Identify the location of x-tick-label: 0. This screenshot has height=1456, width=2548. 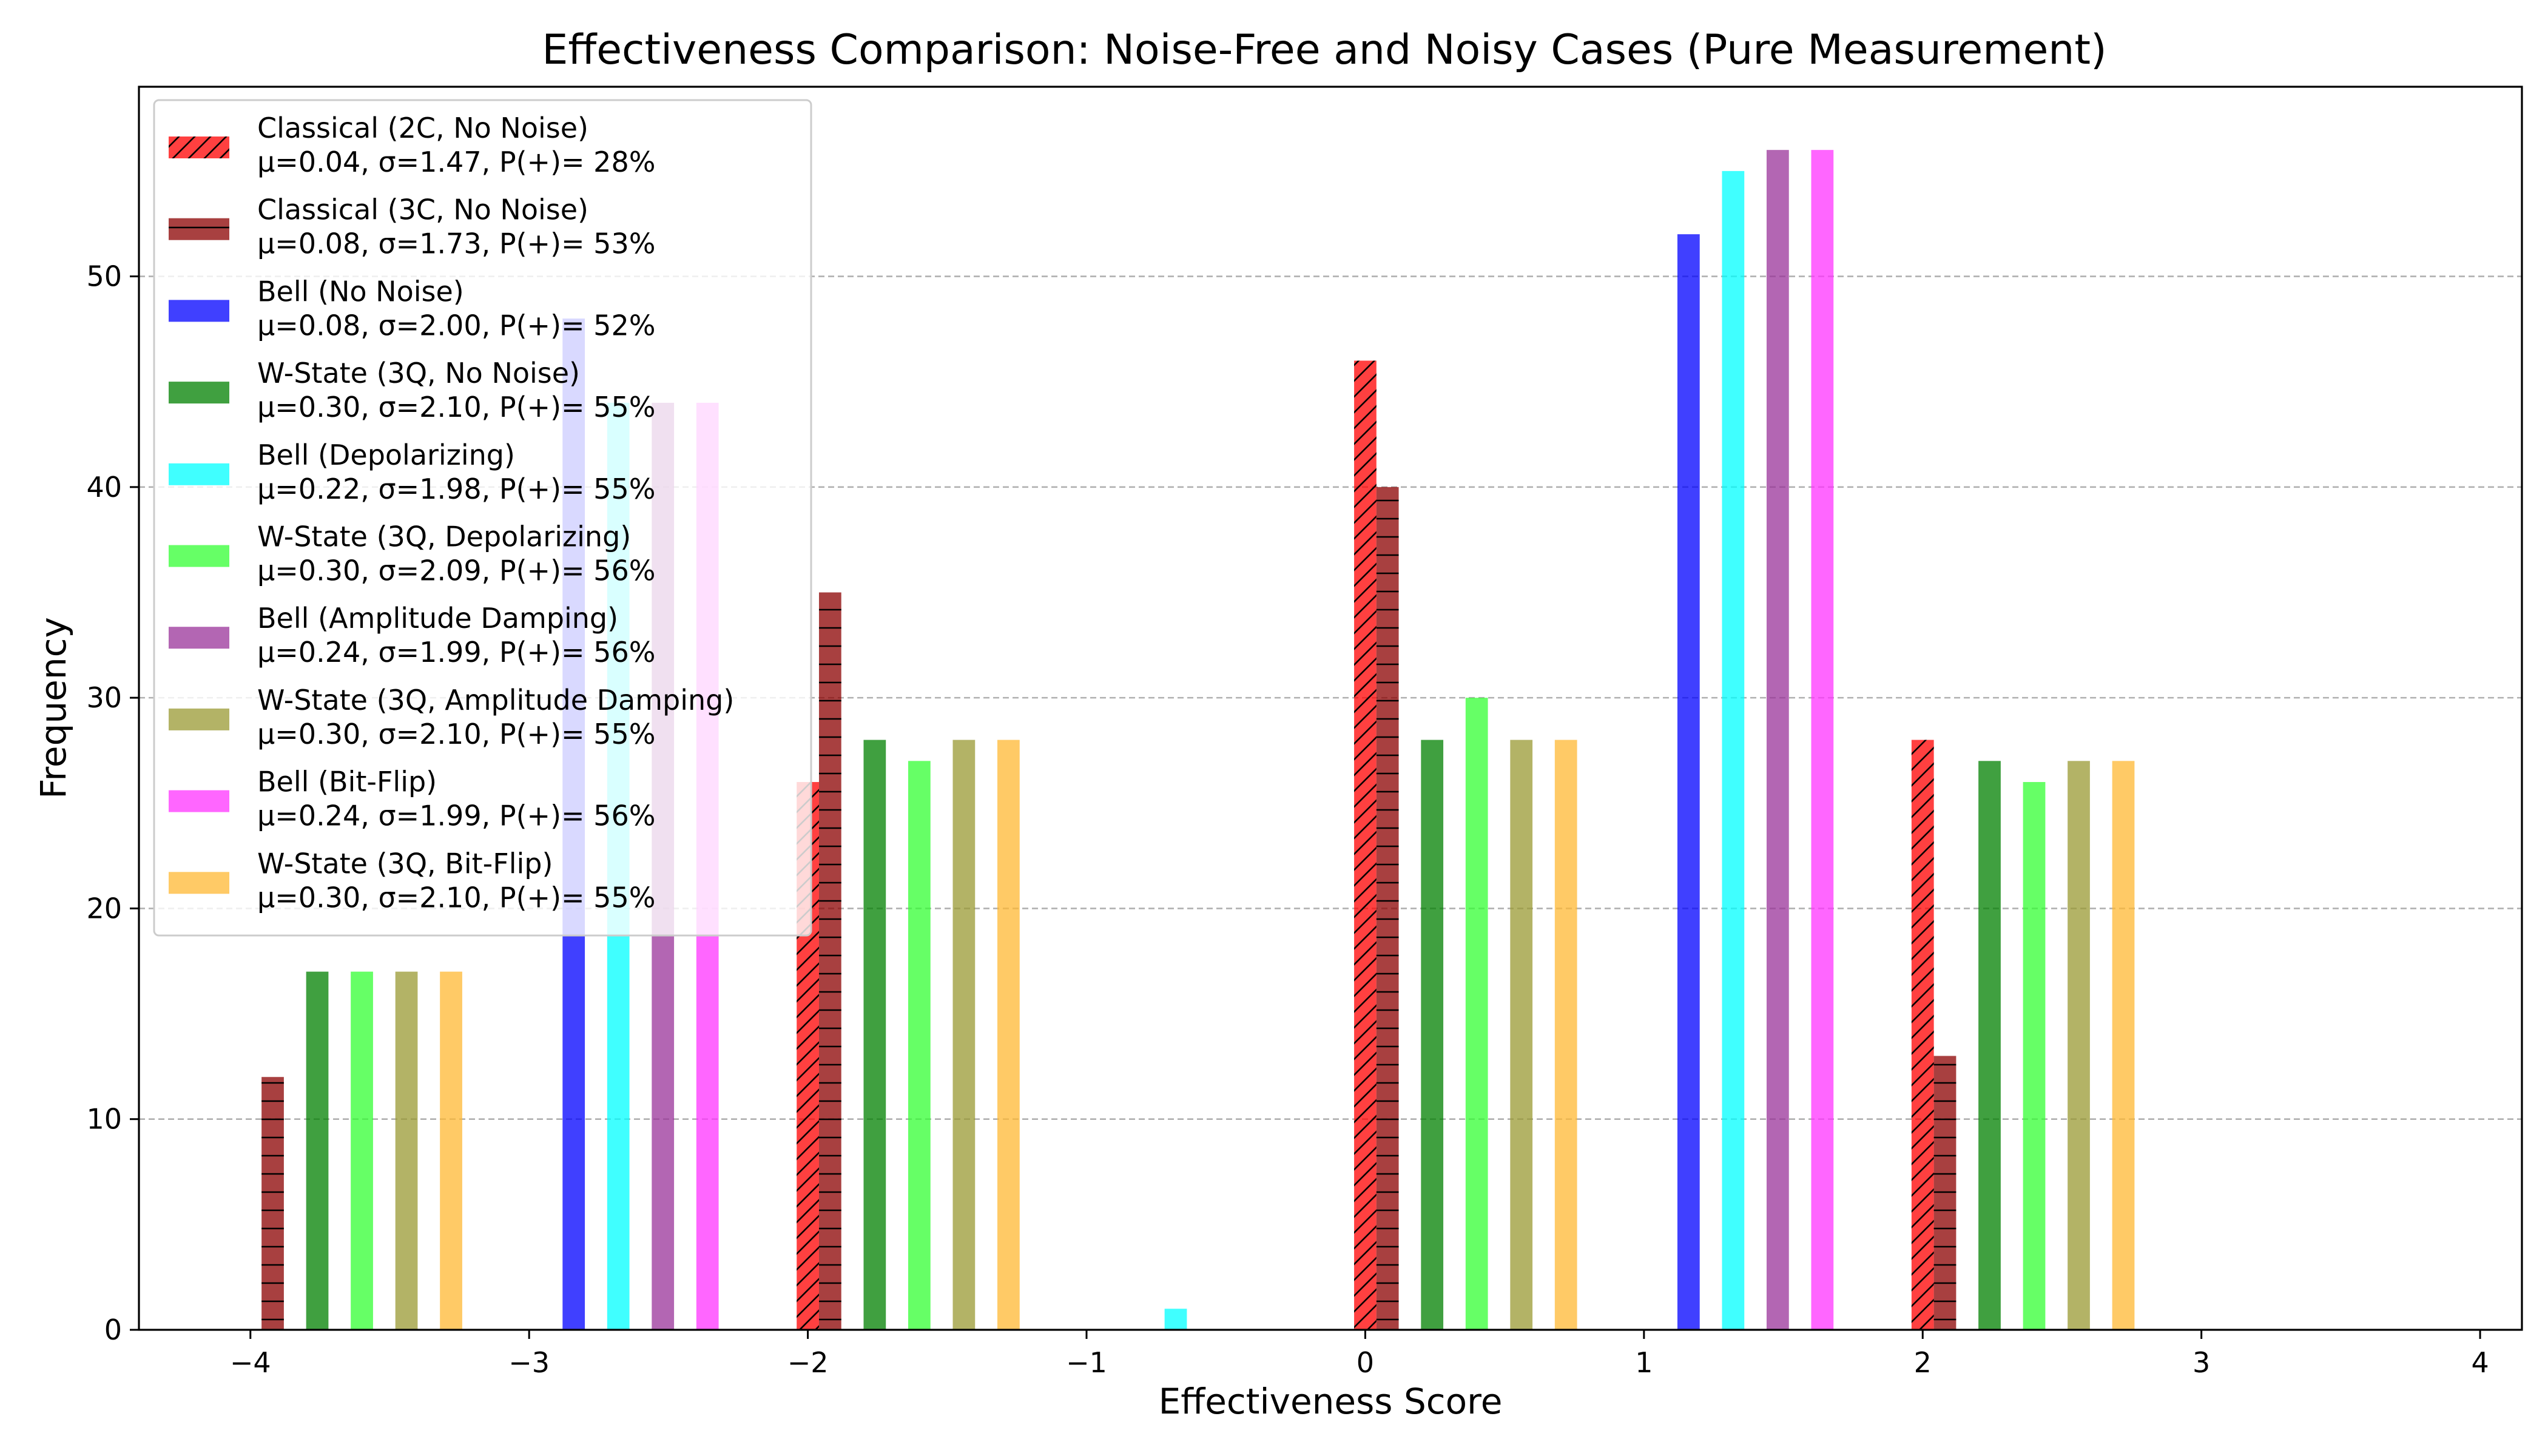
(1365, 1362).